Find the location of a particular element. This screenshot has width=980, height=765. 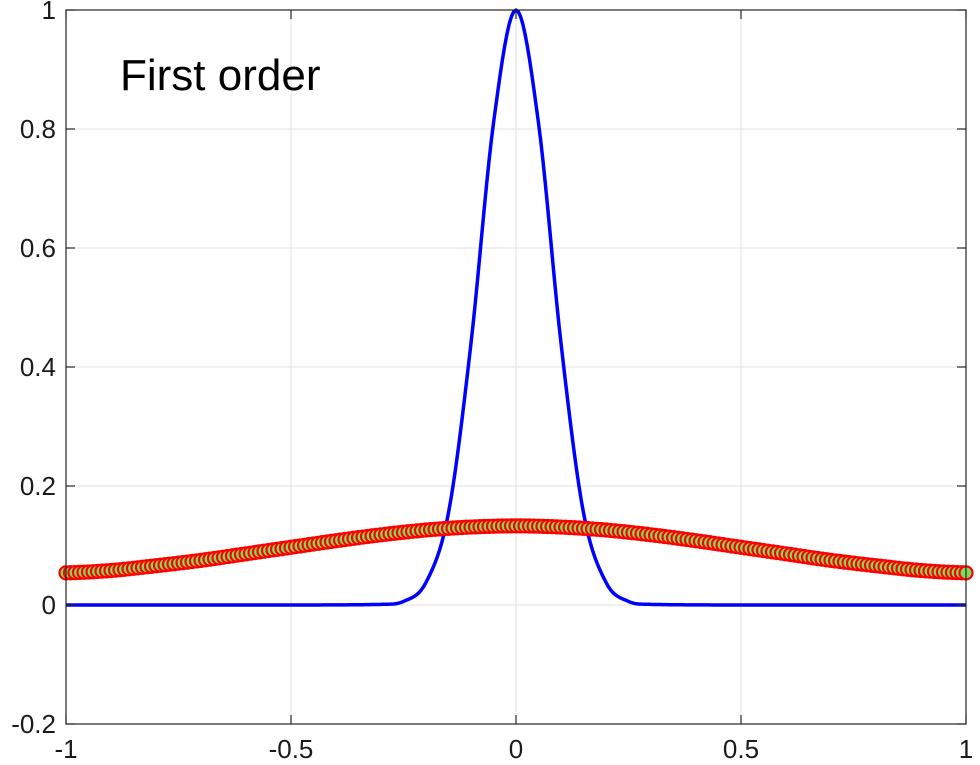

y-tick-label: 0.2 is located at coordinates (38, 486).